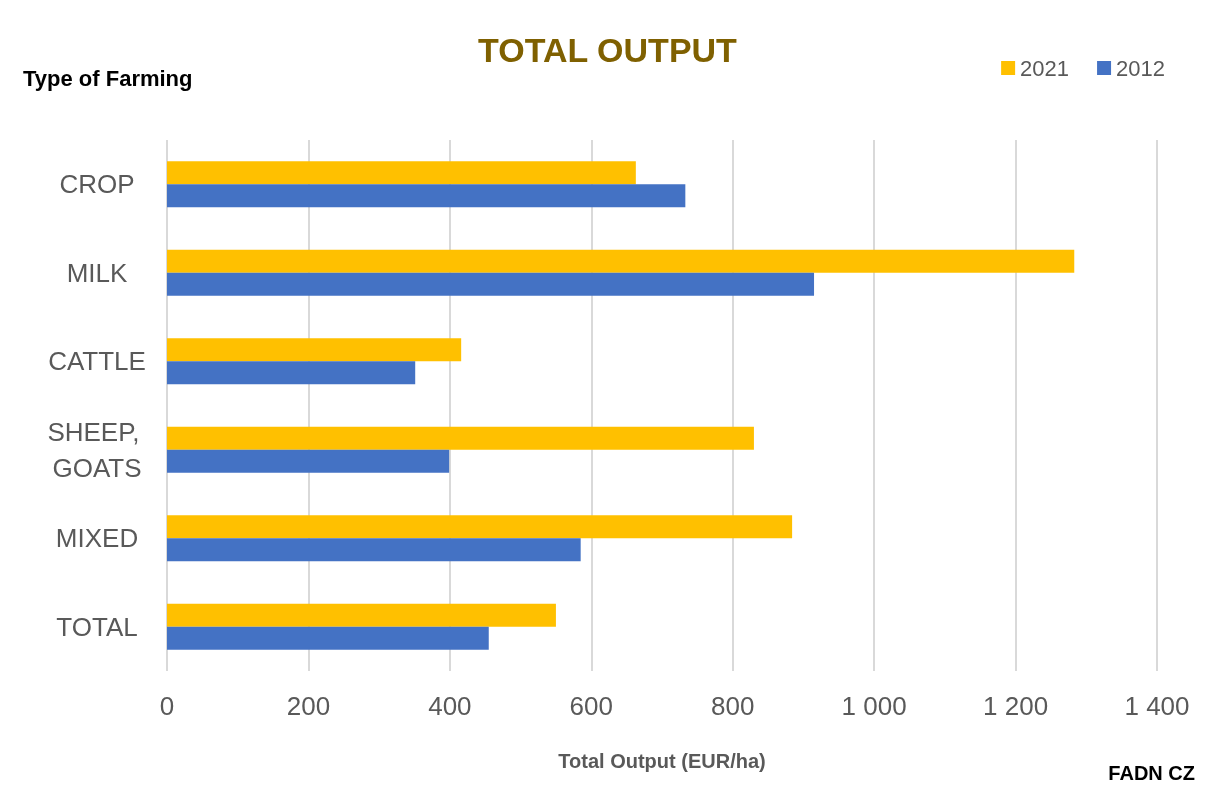 Image resolution: width=1215 pixels, height=796 pixels. I want to click on legend-label: 2012, so click(1141, 68).